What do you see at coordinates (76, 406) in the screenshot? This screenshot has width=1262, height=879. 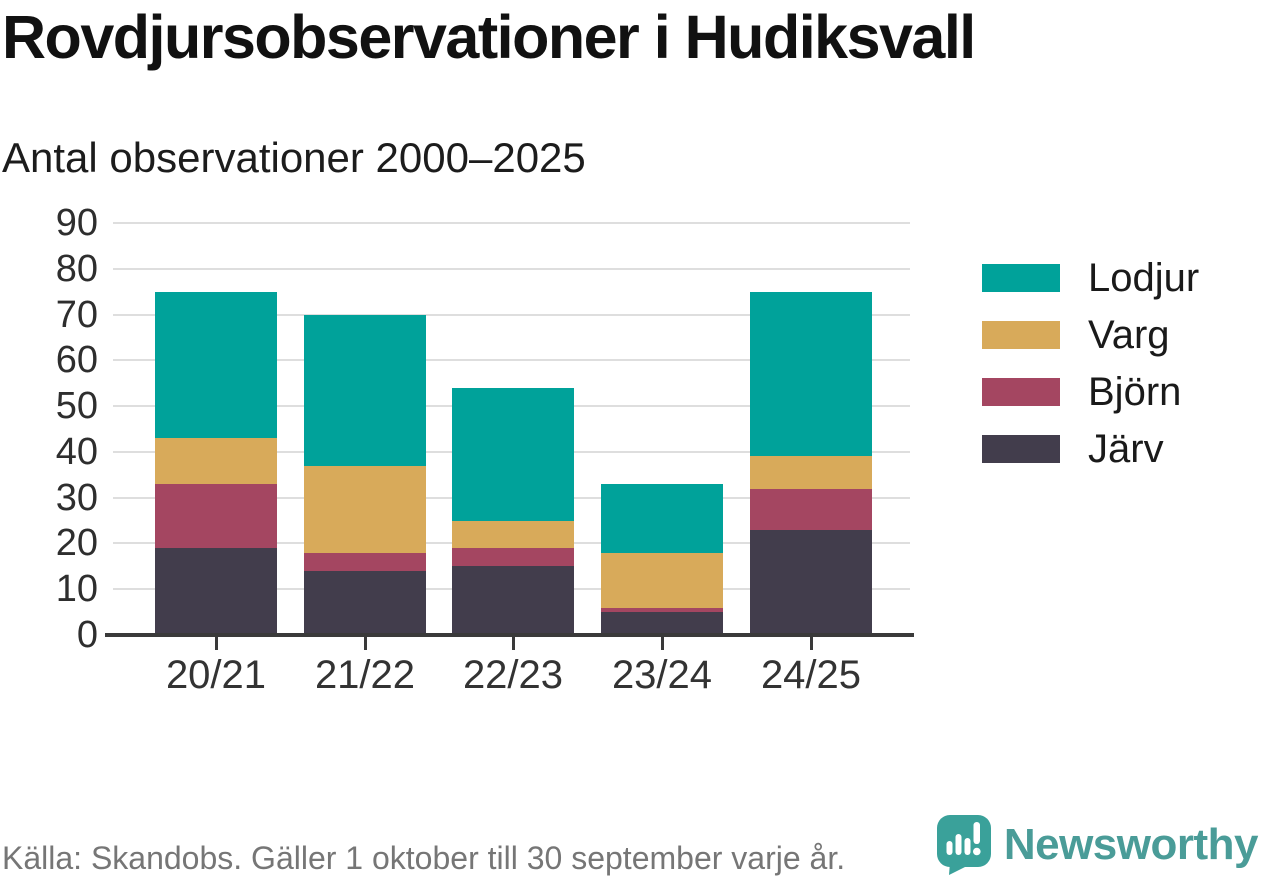 I see `y-axis-tick-label: 50` at bounding box center [76, 406].